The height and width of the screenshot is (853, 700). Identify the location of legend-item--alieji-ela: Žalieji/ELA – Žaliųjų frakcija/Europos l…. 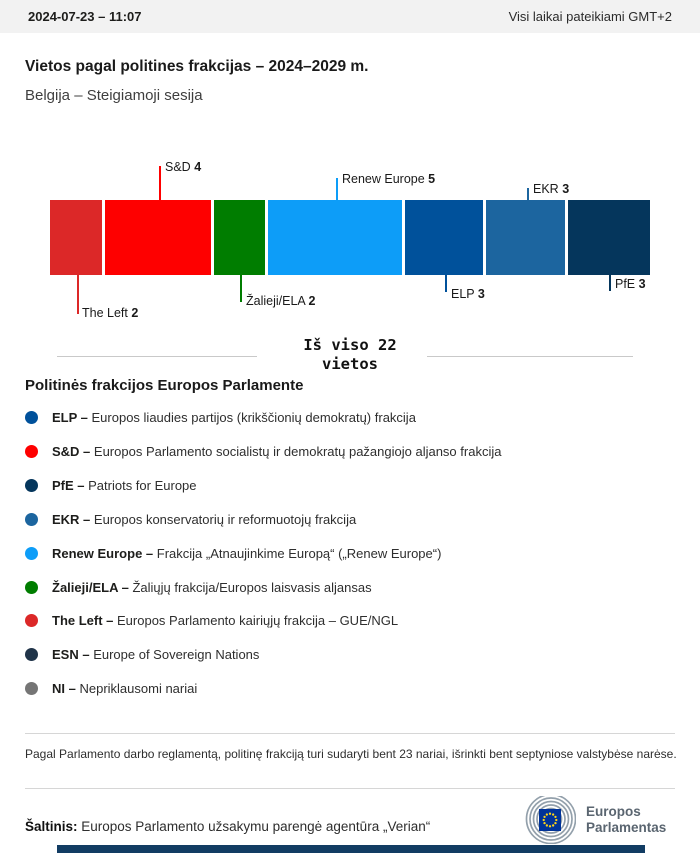
(198, 587).